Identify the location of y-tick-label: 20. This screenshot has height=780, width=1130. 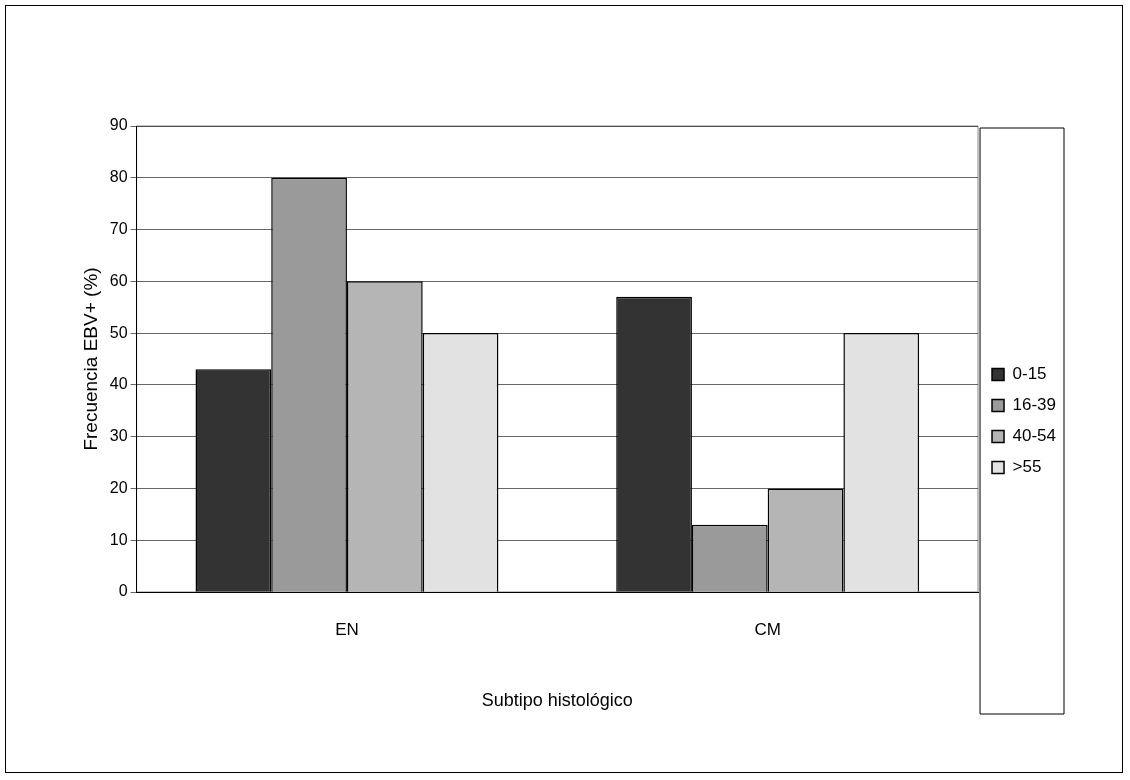
(118, 487).